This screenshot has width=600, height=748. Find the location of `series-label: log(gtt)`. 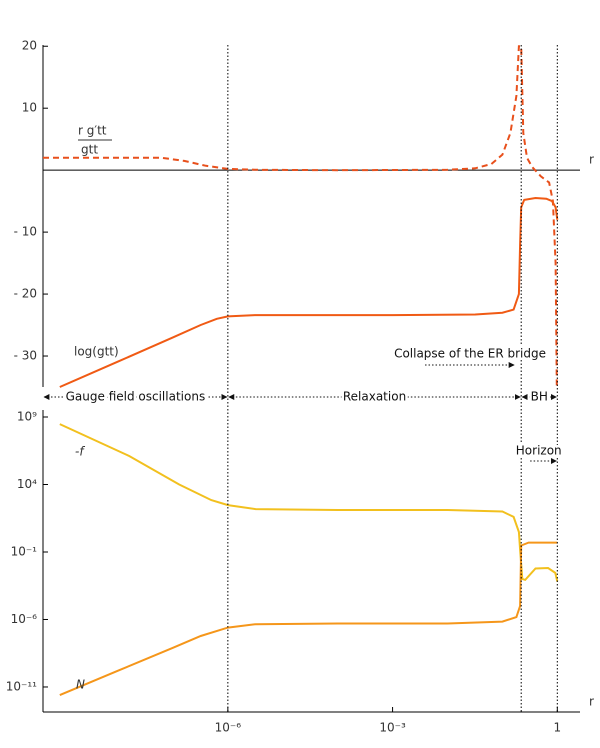

series-label: log(gtt) is located at coordinates (96, 352).